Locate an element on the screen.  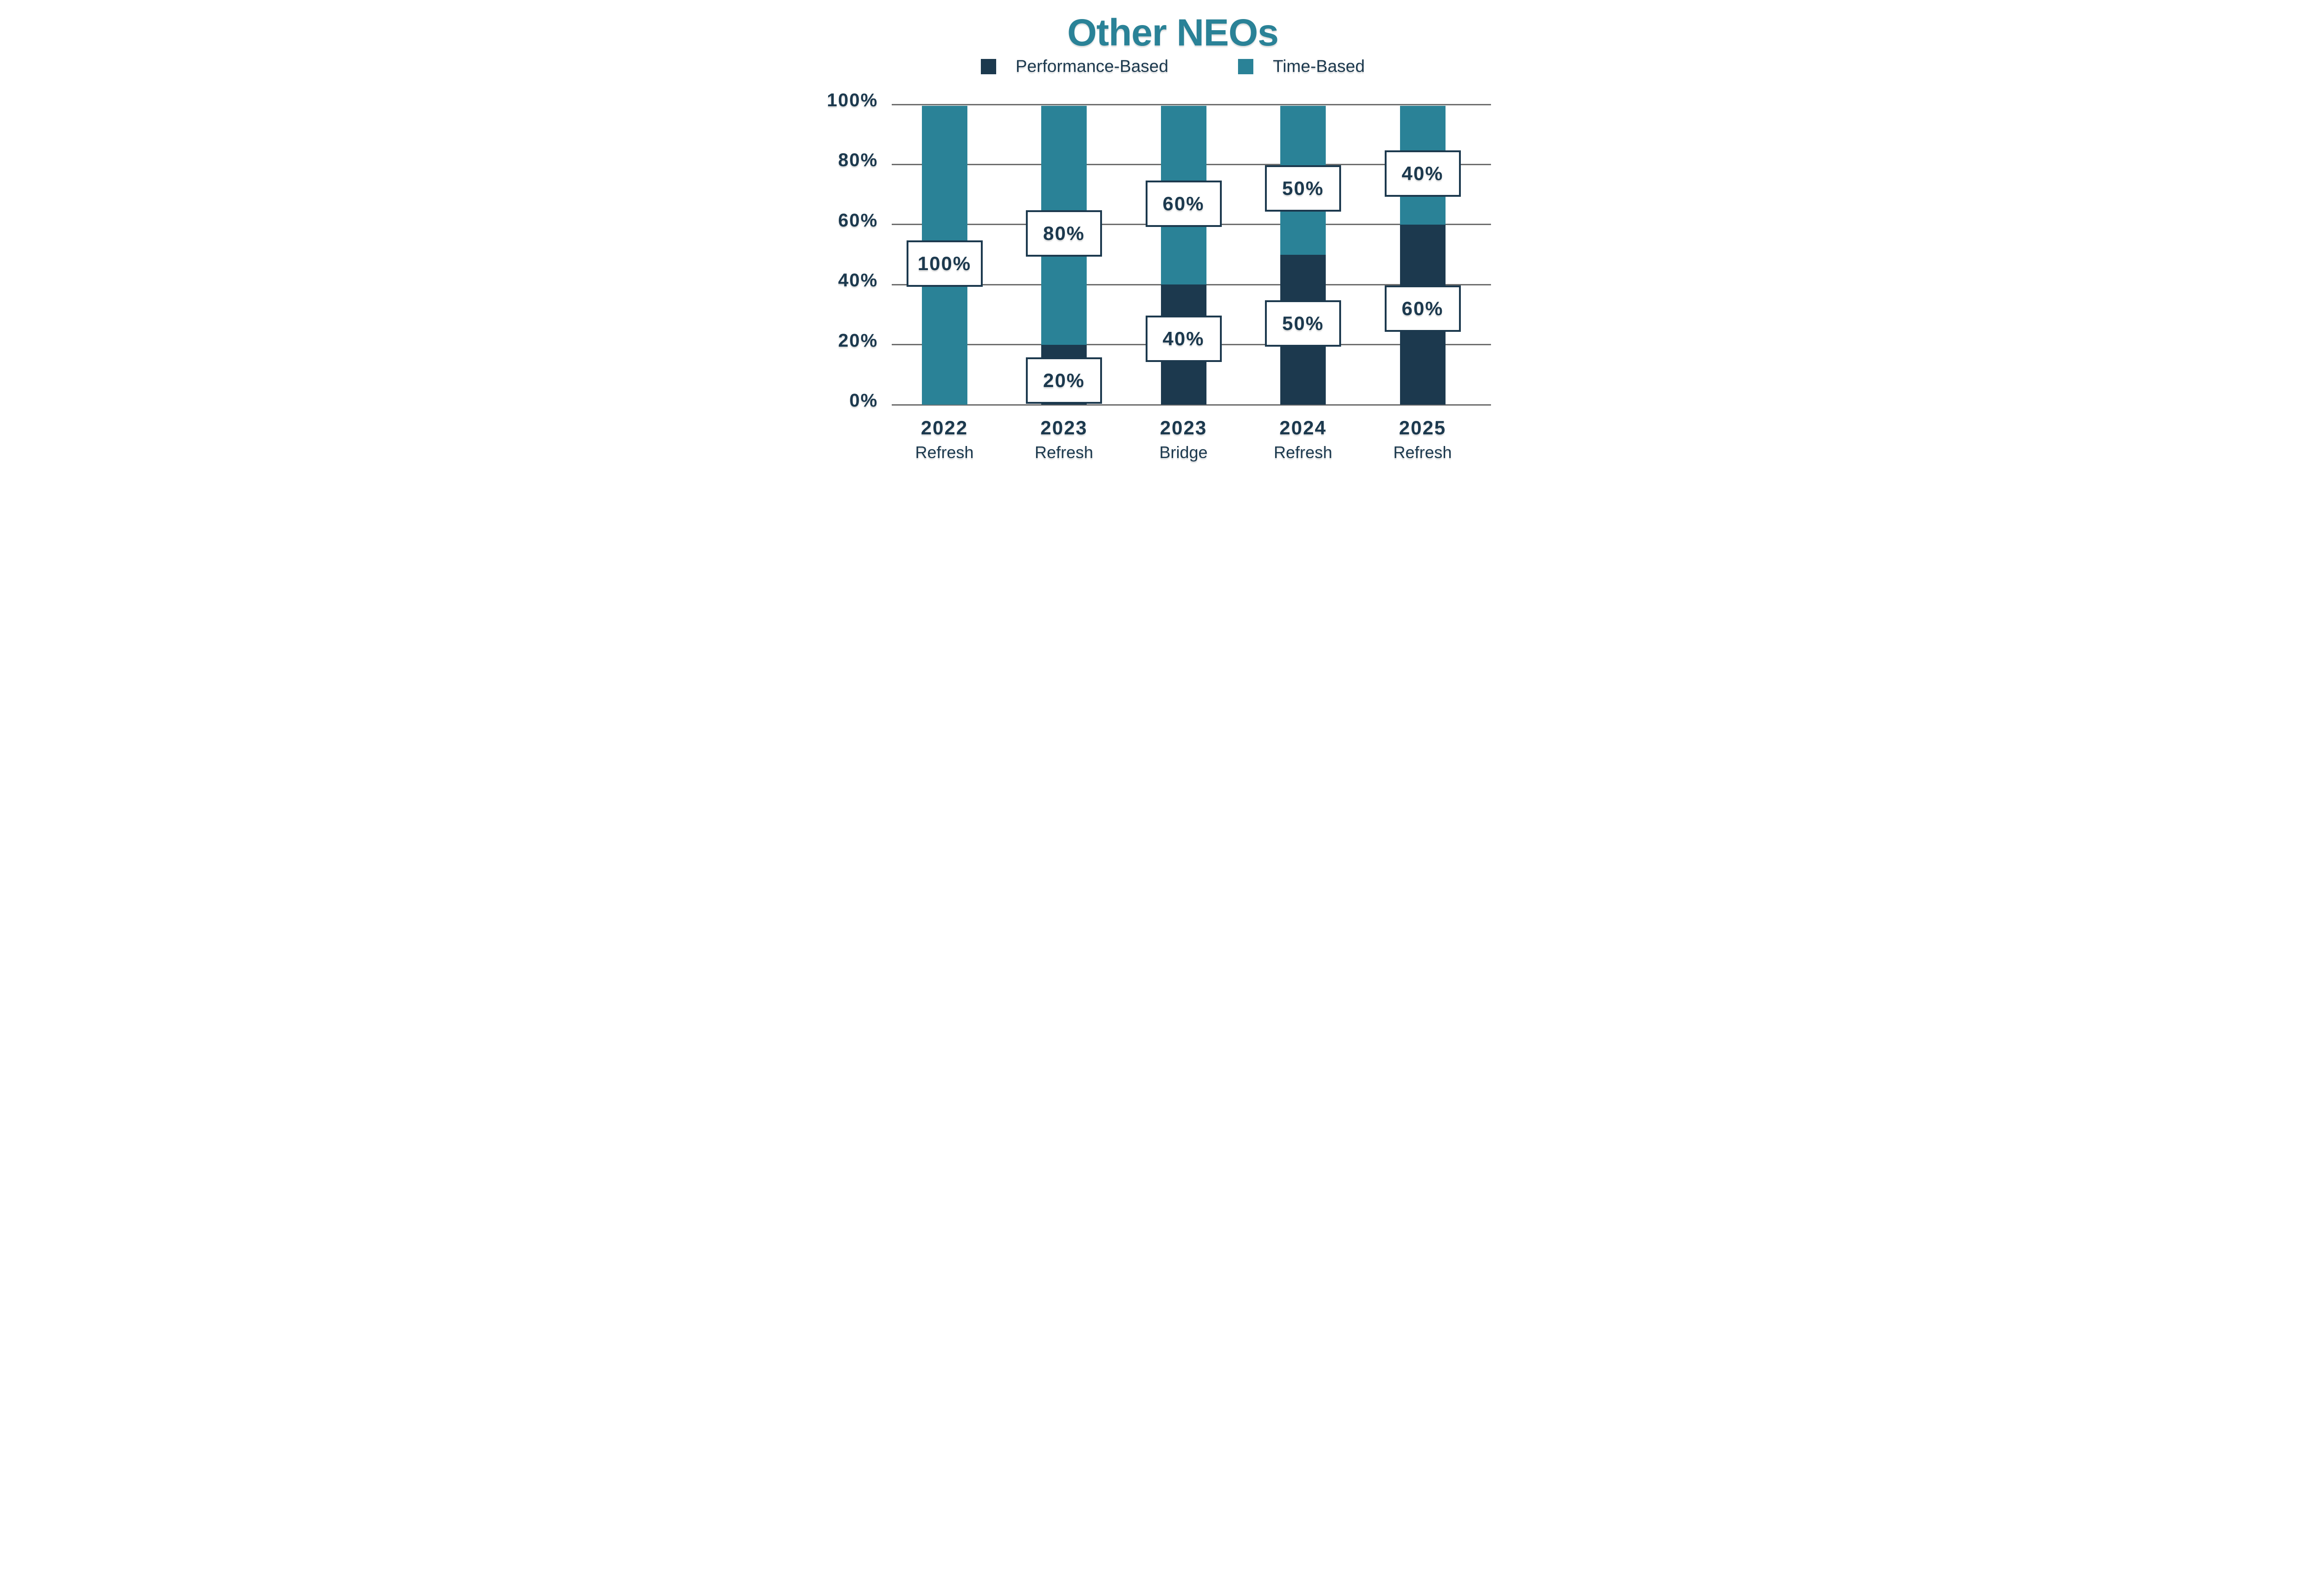
legend-item-time-based: Time-Based is located at coordinates (1301, 66).